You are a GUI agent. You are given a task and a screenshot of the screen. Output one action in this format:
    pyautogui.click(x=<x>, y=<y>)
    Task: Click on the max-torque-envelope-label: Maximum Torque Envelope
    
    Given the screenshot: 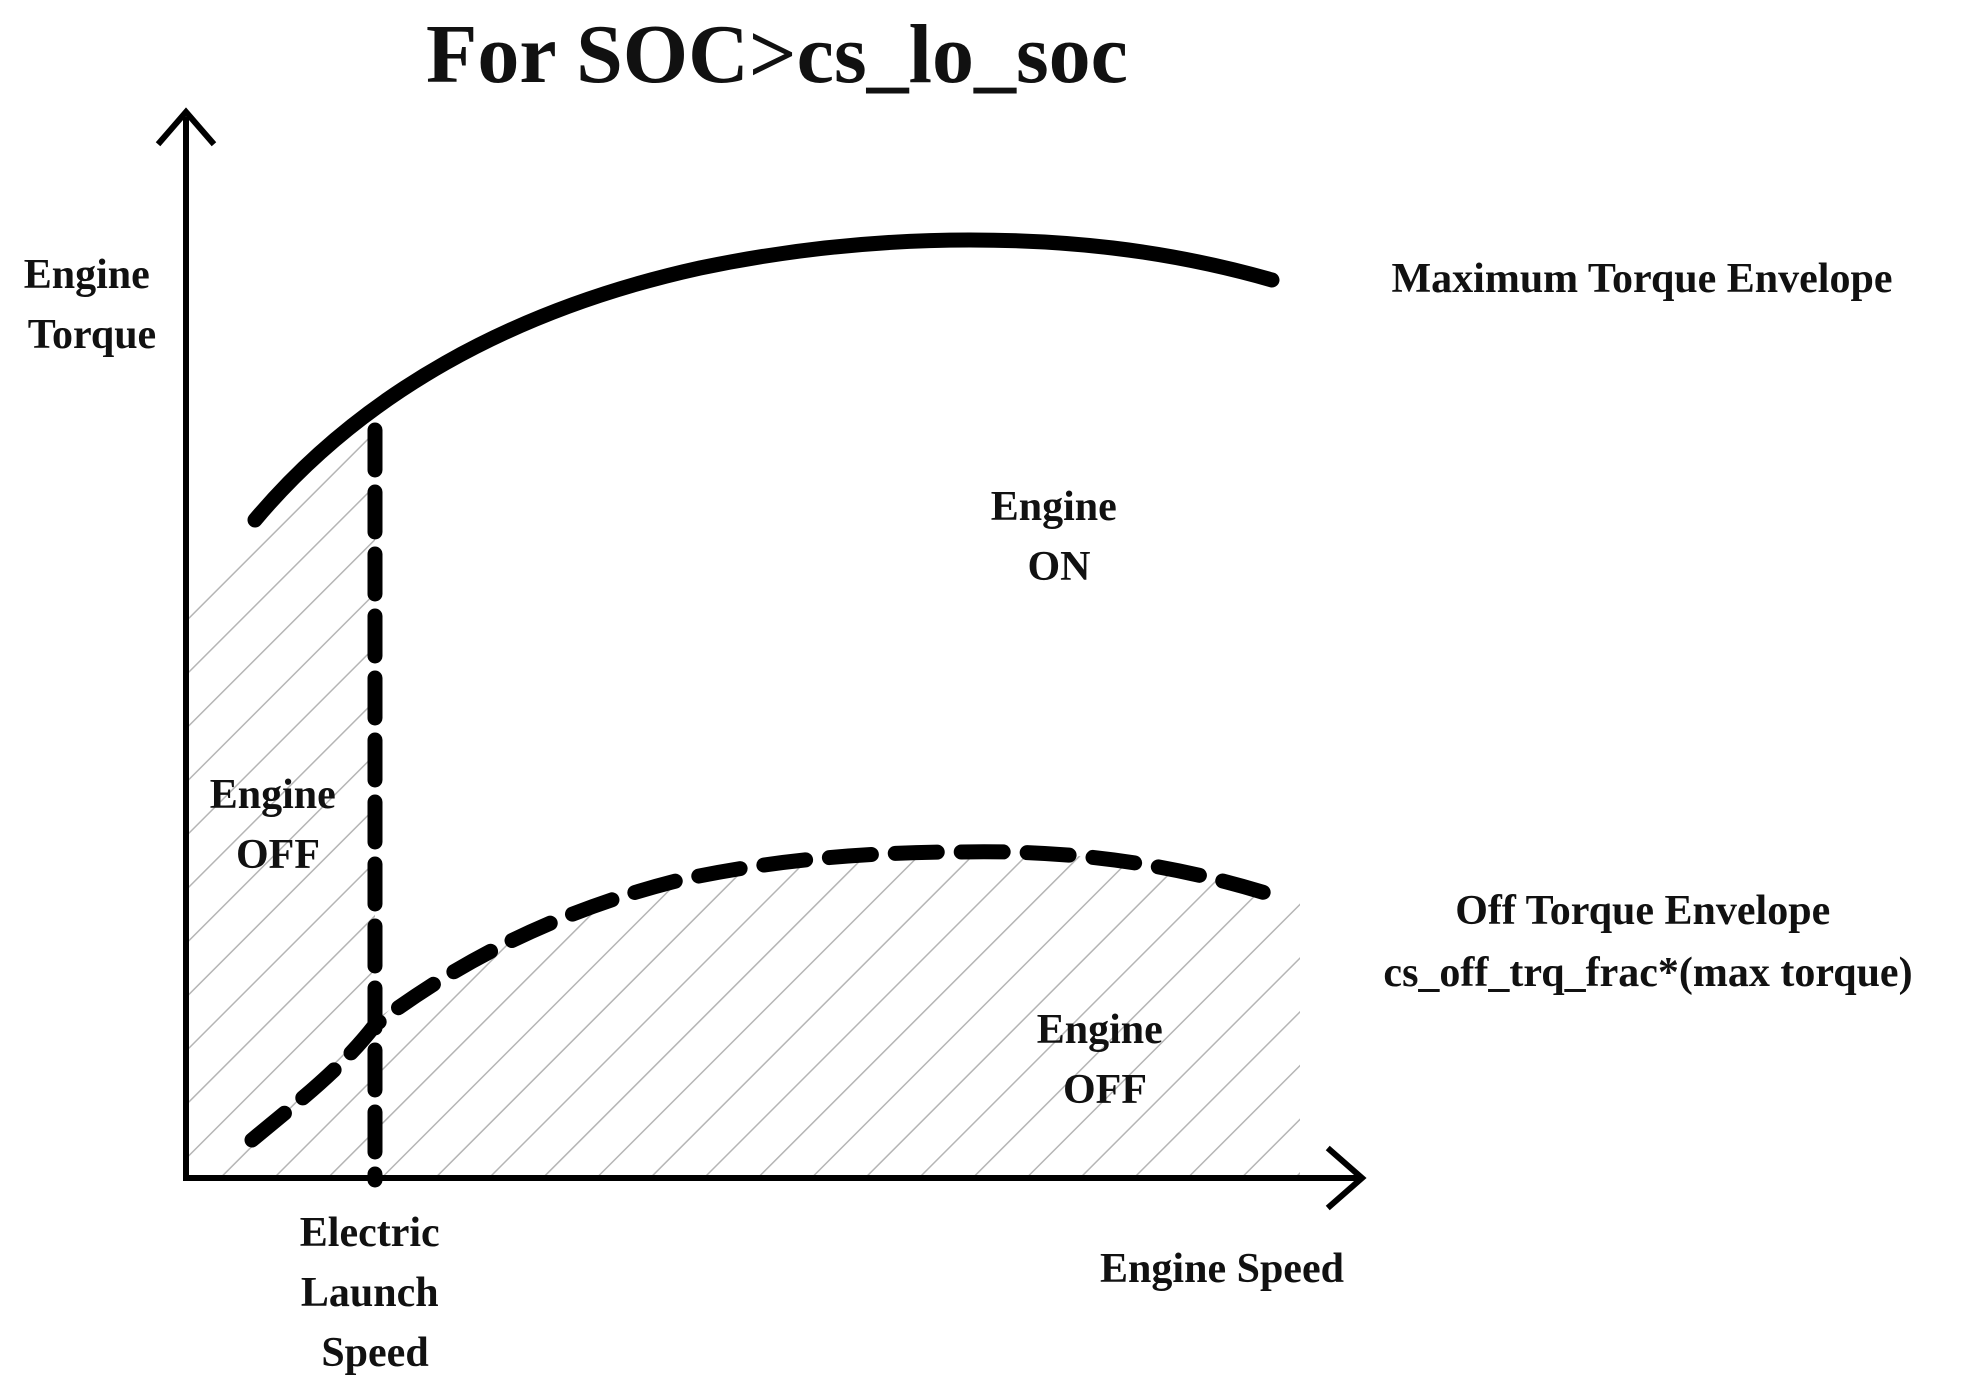 What is the action you would take?
    pyautogui.click(x=1642, y=279)
    